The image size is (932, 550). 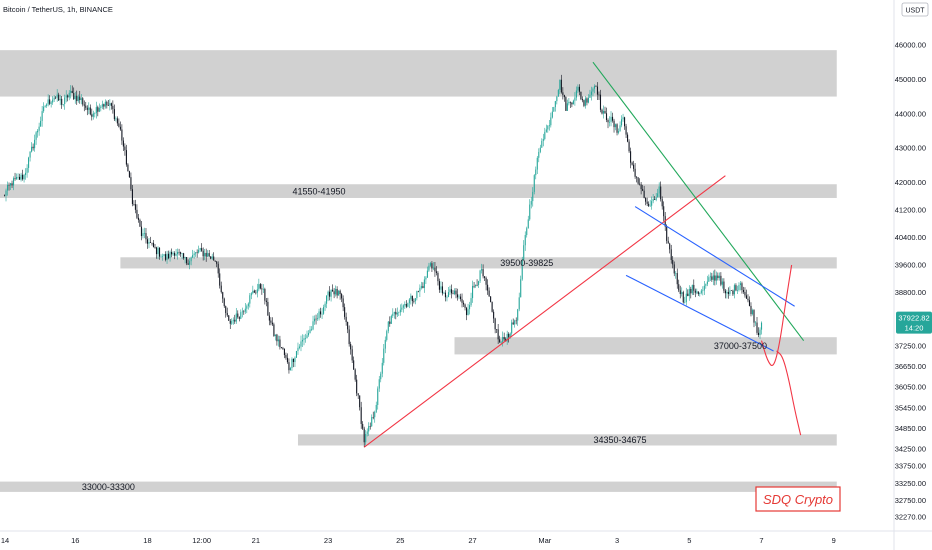 I want to click on watermark-text: SDQ Crypto, so click(x=798, y=499).